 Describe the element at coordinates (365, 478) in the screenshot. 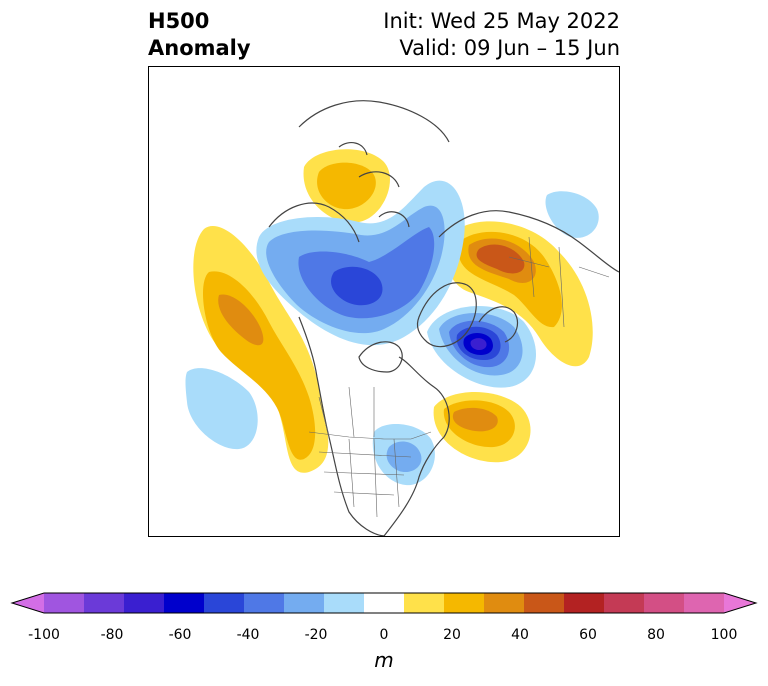

I see `border-us-states` at that location.